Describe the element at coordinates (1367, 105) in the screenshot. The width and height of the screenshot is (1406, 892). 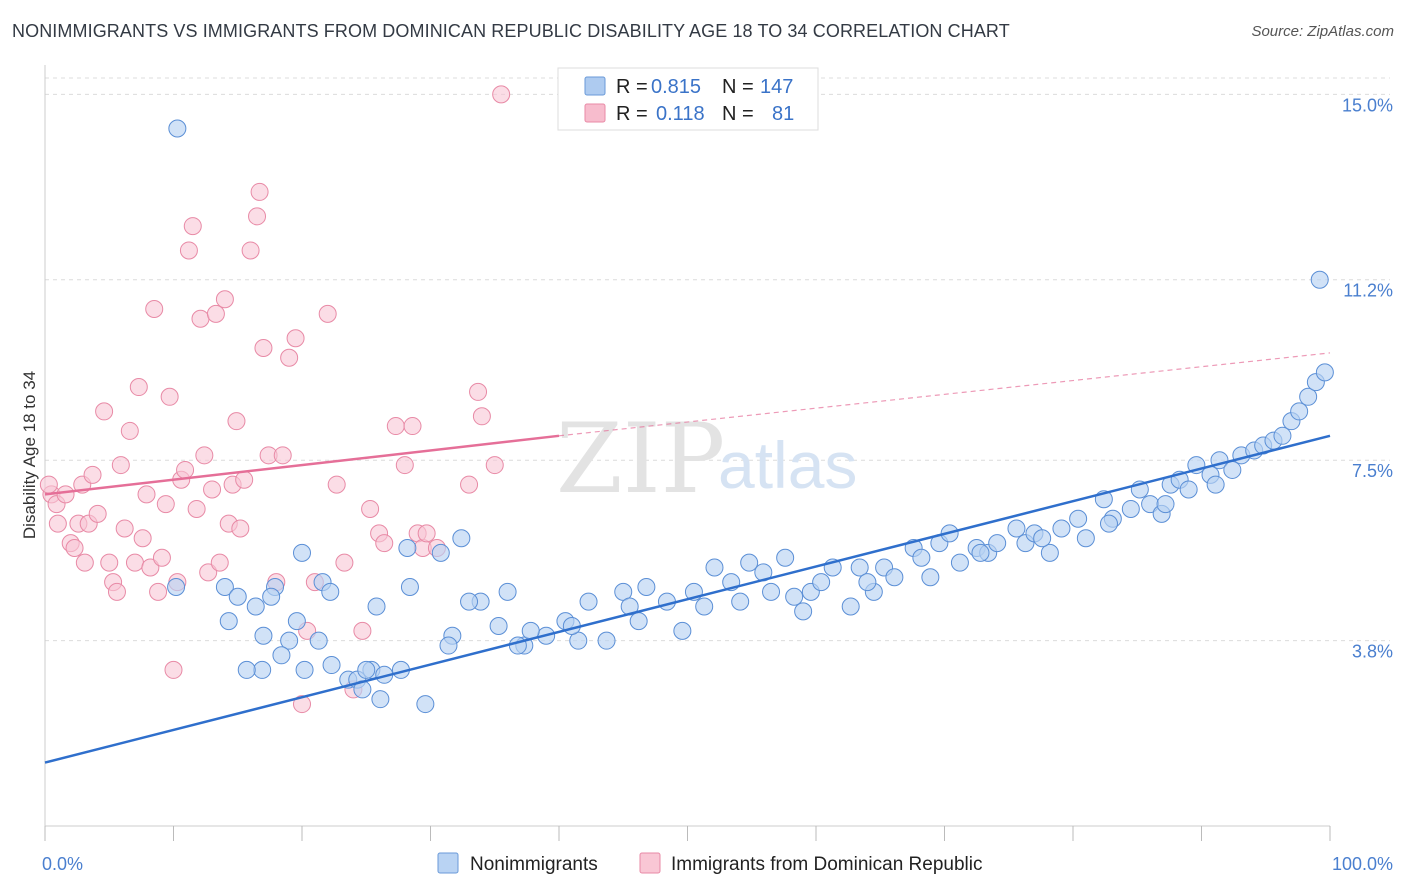
I see `y-tick-label-3: 15.0%` at that location.